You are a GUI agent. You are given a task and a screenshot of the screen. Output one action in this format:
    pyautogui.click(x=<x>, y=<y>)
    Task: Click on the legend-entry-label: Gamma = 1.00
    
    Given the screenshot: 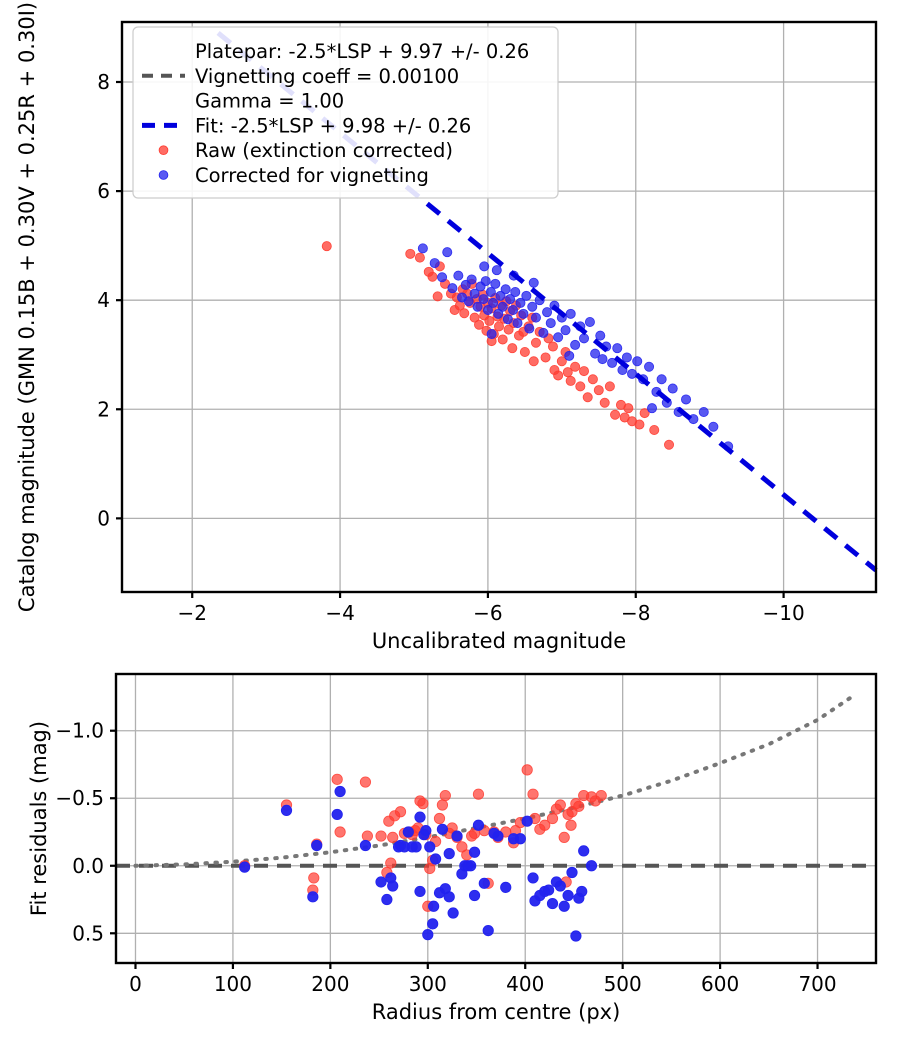 What is the action you would take?
    pyautogui.click(x=269, y=101)
    